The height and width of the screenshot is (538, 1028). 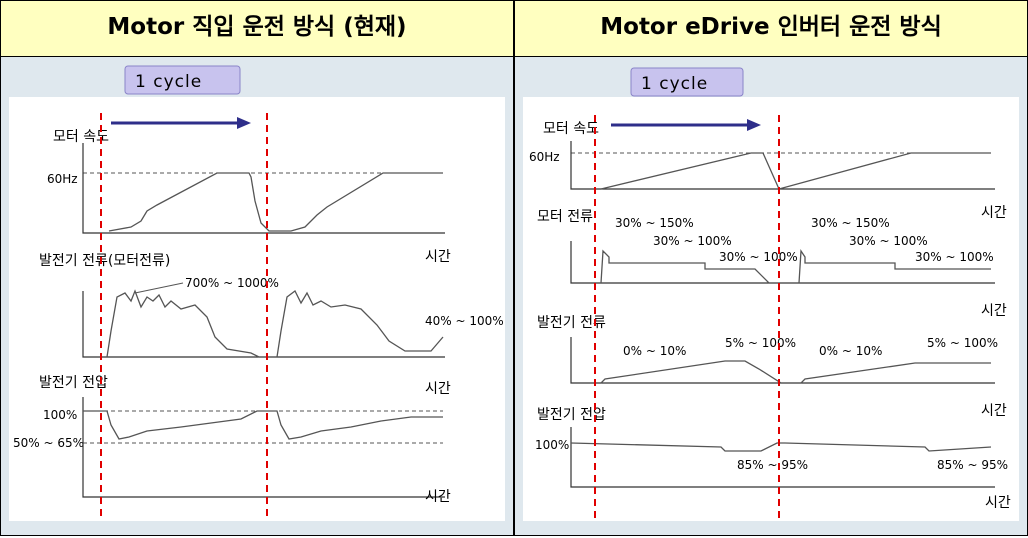 I want to click on right-motor-current-label: 모터 전류, so click(x=565, y=217).